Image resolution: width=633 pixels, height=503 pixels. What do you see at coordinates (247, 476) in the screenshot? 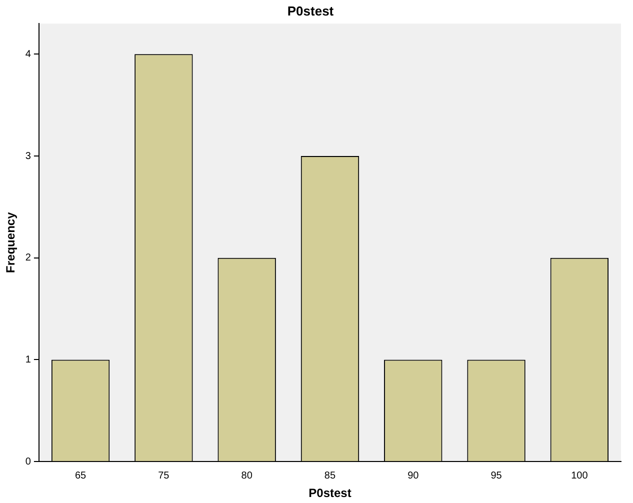
I see `x-tick-label: 80` at bounding box center [247, 476].